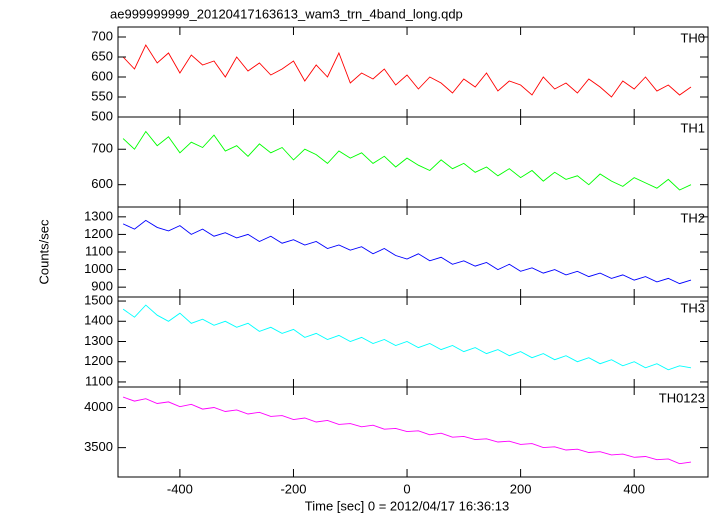  I want to click on x-tick-label: -200, so click(293, 488).